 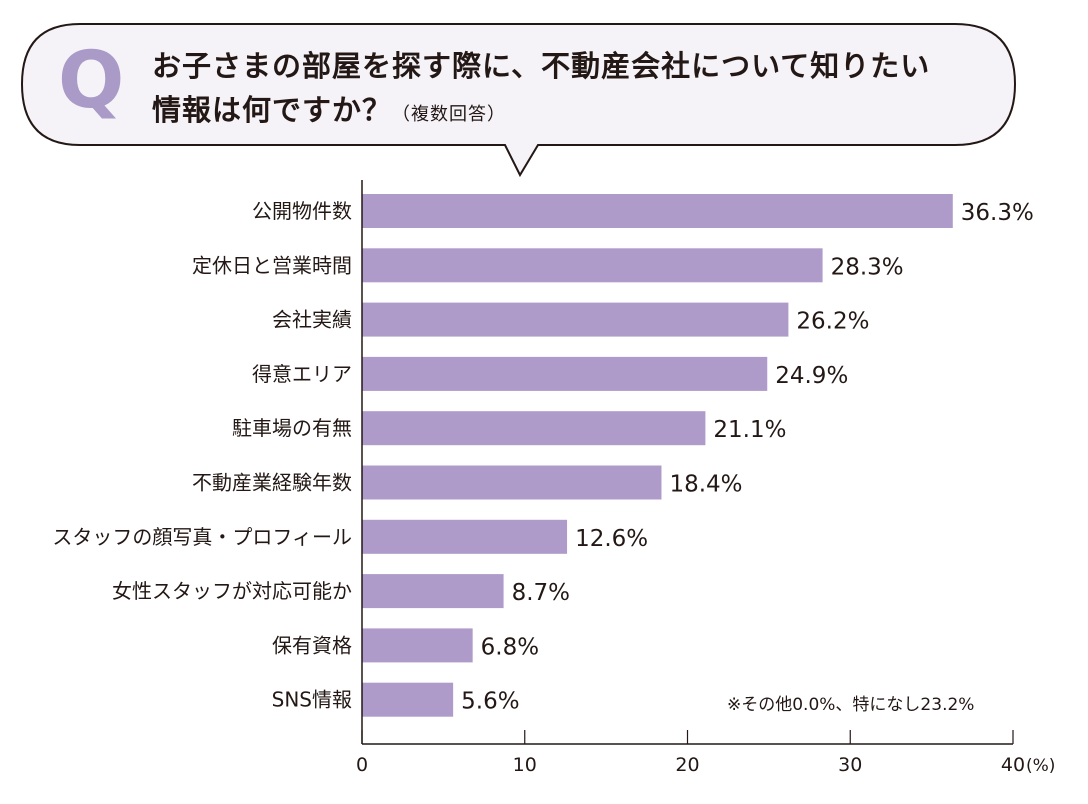 I want to click on value-label: 8.7%, so click(x=541, y=593).